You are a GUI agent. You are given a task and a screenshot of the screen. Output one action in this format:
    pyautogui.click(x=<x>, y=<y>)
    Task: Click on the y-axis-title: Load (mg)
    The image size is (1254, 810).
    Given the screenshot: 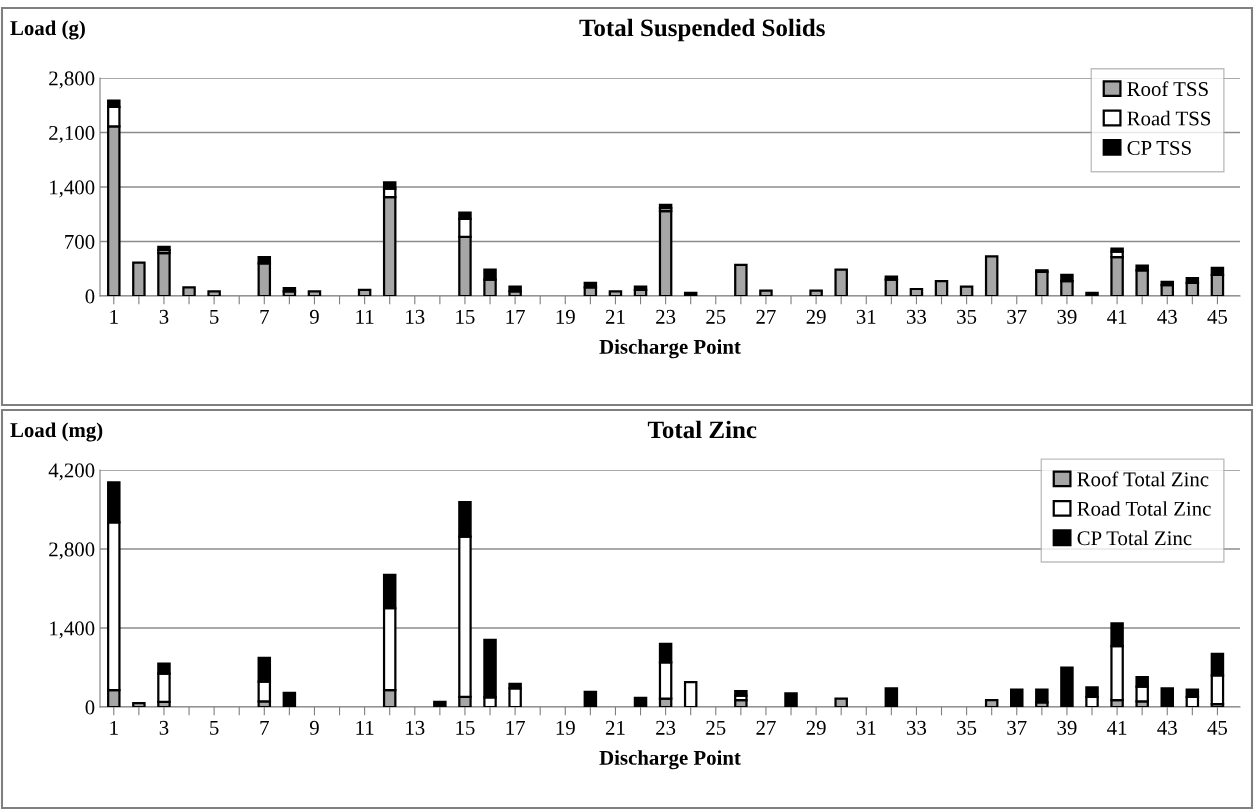 What is the action you would take?
    pyautogui.click(x=56, y=432)
    